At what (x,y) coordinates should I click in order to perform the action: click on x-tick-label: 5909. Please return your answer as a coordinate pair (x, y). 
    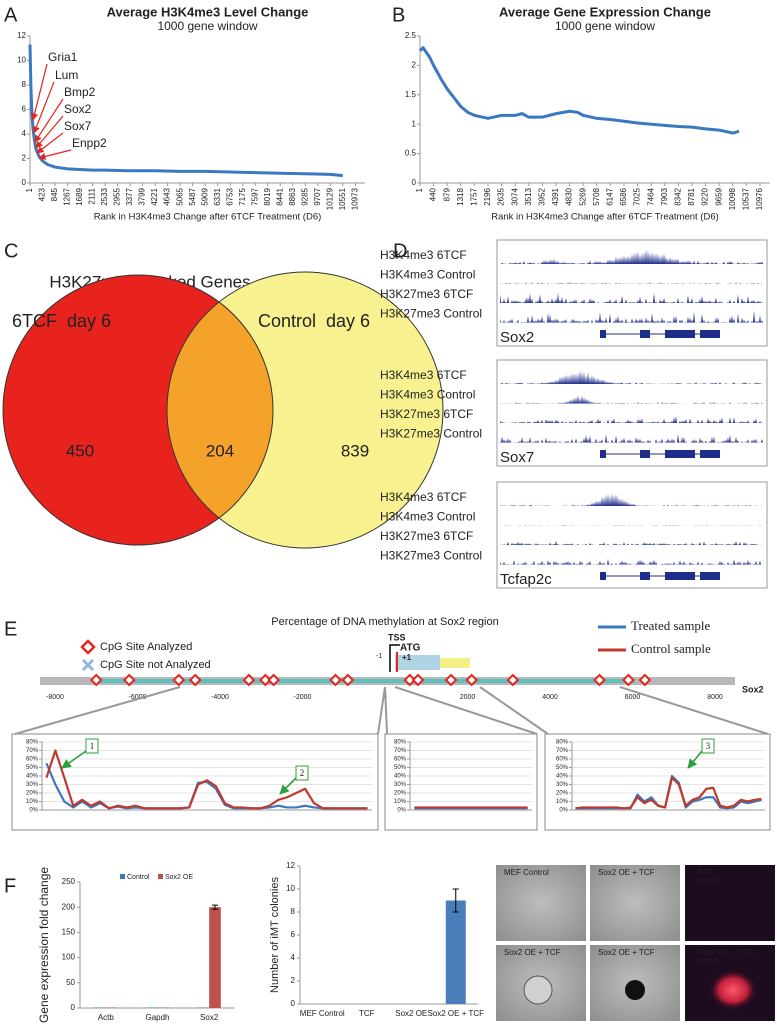
    Looking at the image, I should click on (204, 196).